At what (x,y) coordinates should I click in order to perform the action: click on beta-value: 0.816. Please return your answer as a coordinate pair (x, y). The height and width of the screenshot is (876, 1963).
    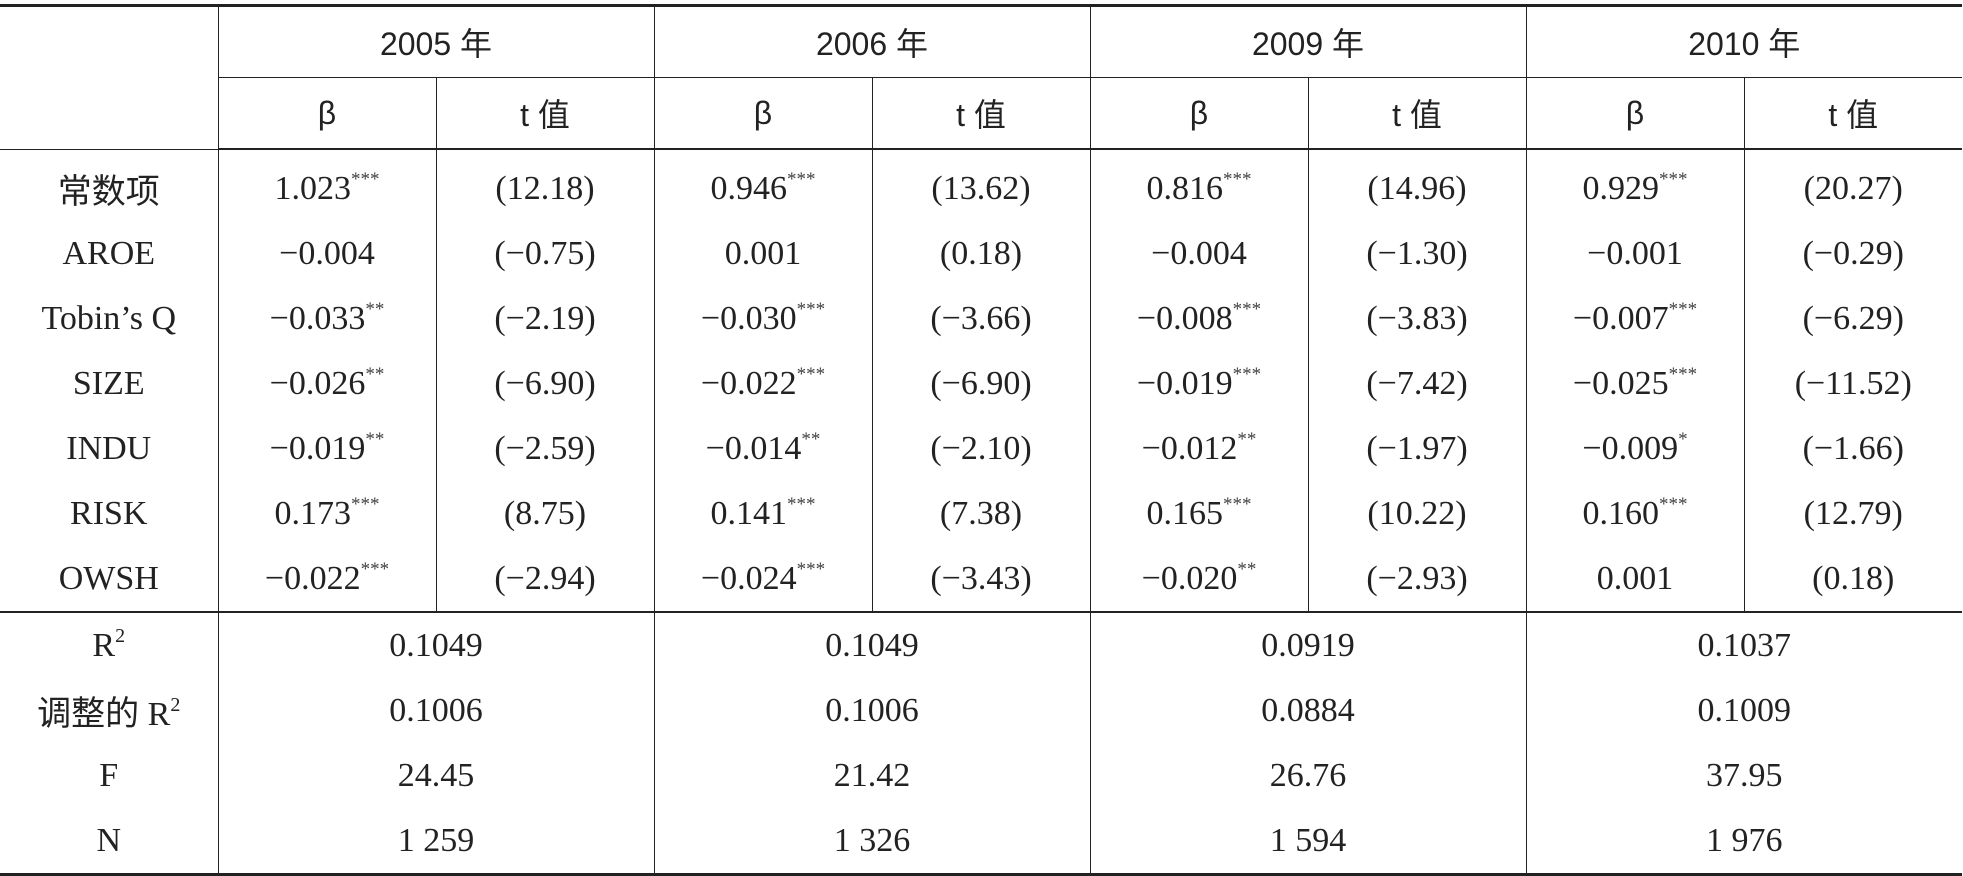
    Looking at the image, I should click on (1185, 188).